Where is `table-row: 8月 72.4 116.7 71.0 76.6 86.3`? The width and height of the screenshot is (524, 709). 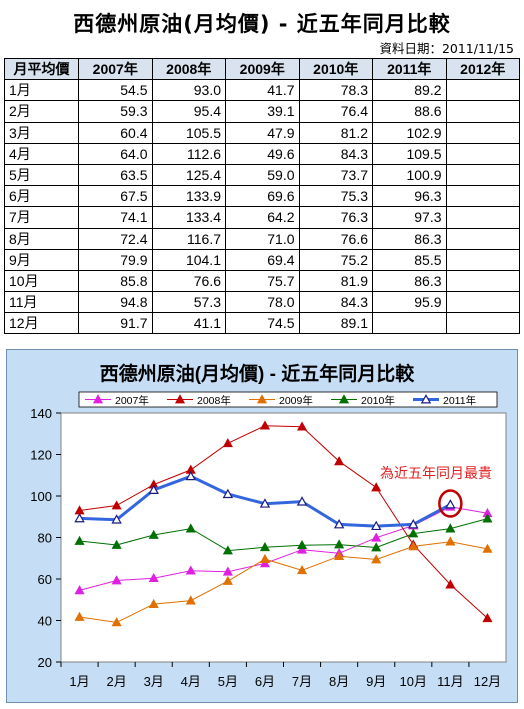
table-row: 8月 72.4 116.7 71.0 76.6 86.3 is located at coordinates (262, 238).